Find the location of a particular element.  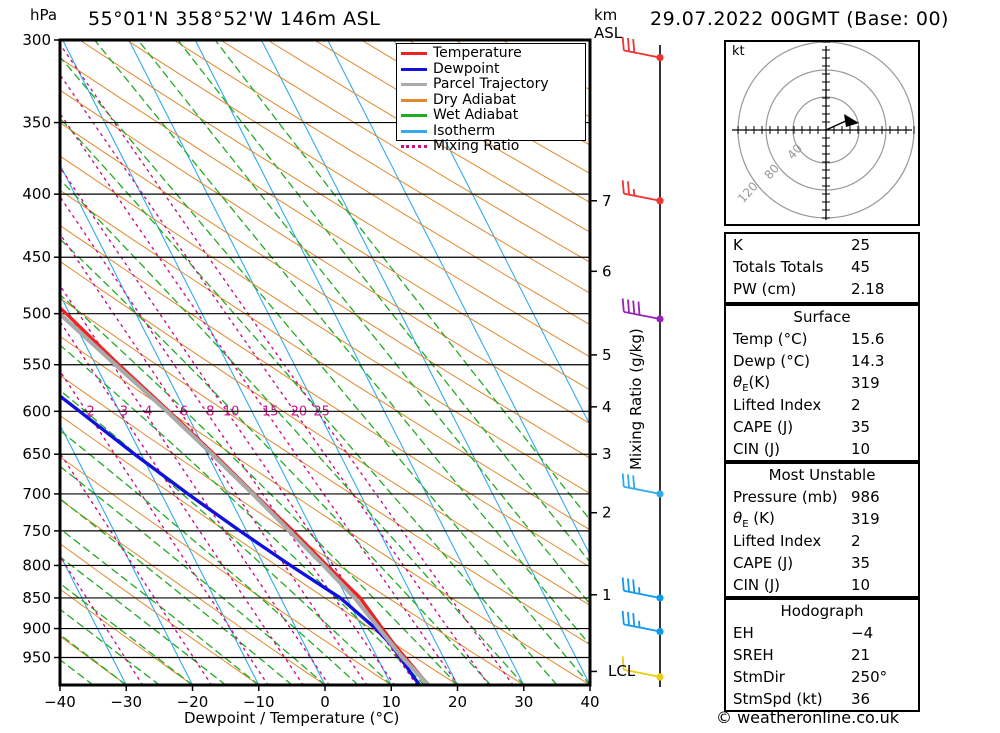

pressure-tick-label: 850 is located at coordinates (36, 598).